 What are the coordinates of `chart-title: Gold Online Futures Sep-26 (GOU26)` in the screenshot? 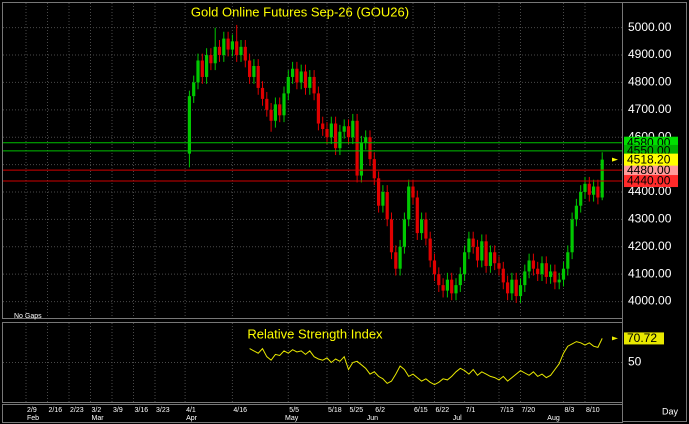 It's located at (300, 11).